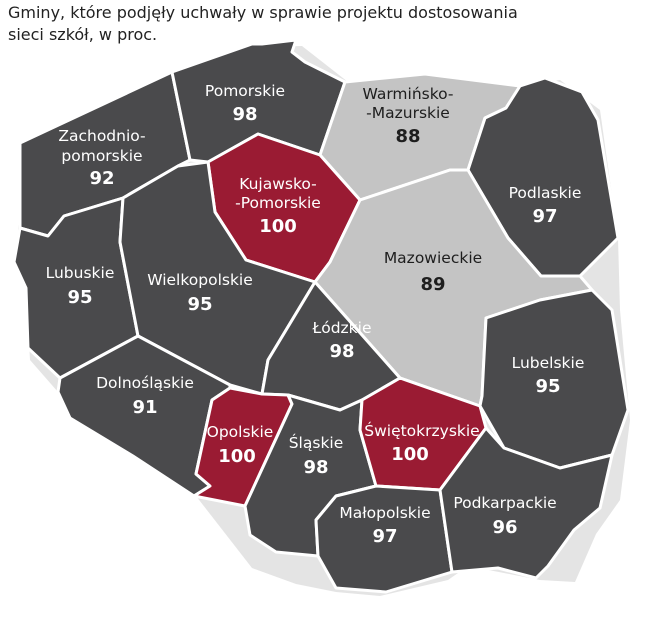 The width and height of the screenshot is (653, 640). What do you see at coordinates (144, 407) in the screenshot?
I see `value-dolnoslaskie: 91` at bounding box center [144, 407].